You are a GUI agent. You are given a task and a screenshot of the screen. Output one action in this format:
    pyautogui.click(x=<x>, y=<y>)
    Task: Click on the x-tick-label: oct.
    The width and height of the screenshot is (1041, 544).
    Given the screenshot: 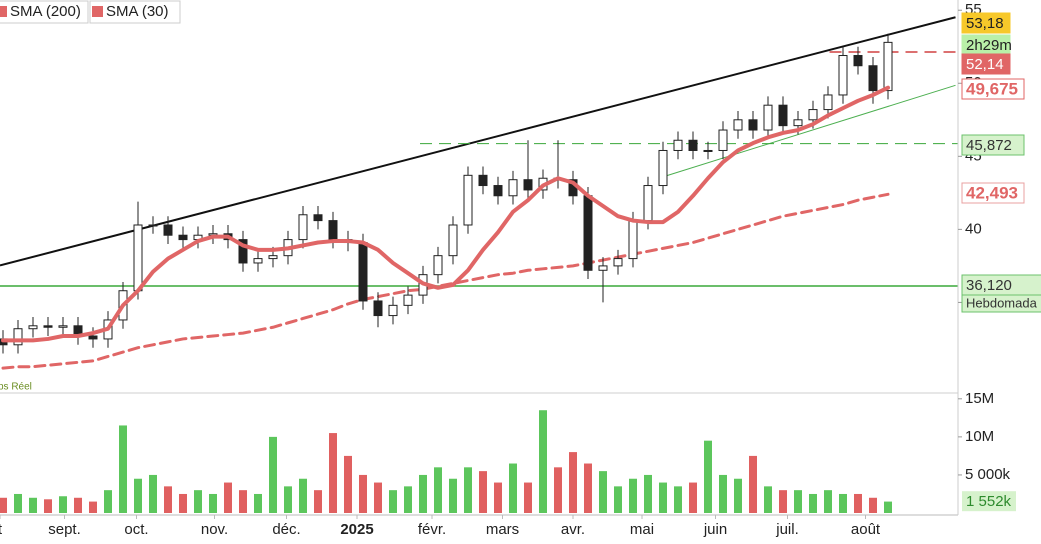 What is the action you would take?
    pyautogui.click(x=136, y=529)
    